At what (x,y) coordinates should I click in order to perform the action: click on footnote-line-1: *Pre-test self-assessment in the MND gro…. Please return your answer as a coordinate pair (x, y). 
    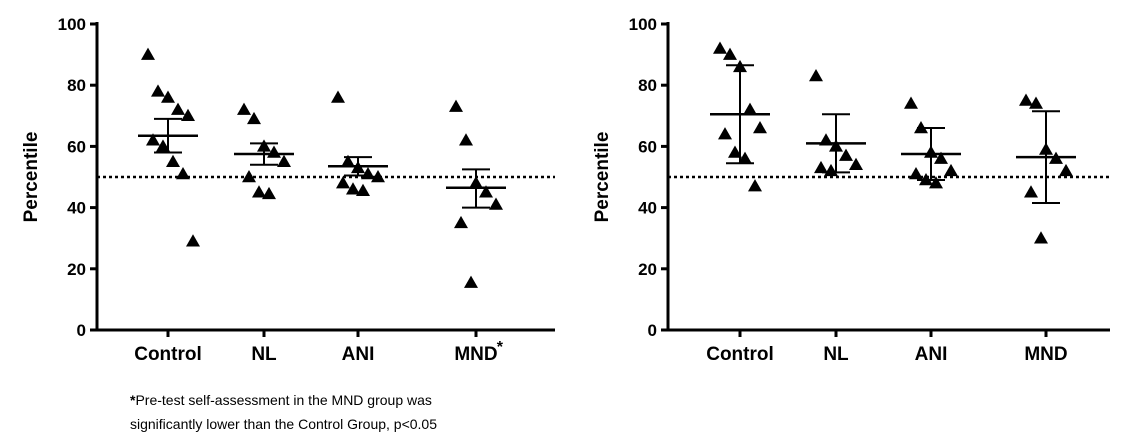
    Looking at the image, I should click on (283, 400).